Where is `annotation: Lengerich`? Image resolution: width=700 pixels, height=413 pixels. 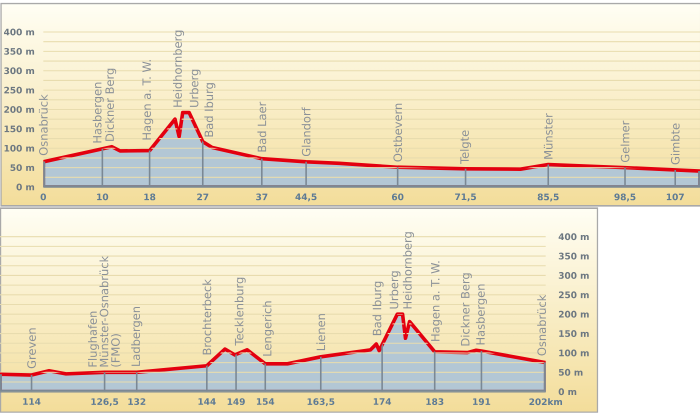 annotation: Lengerich is located at coordinates (268, 328).